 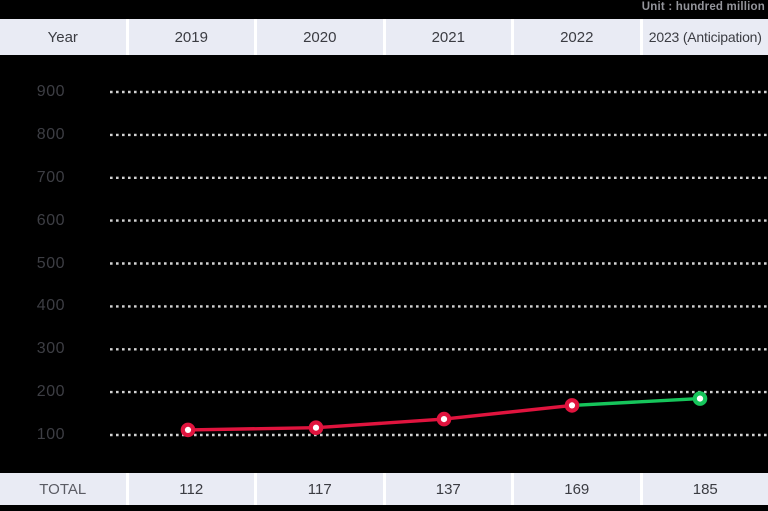 I want to click on total-value-2019: 112, so click(x=191, y=489).